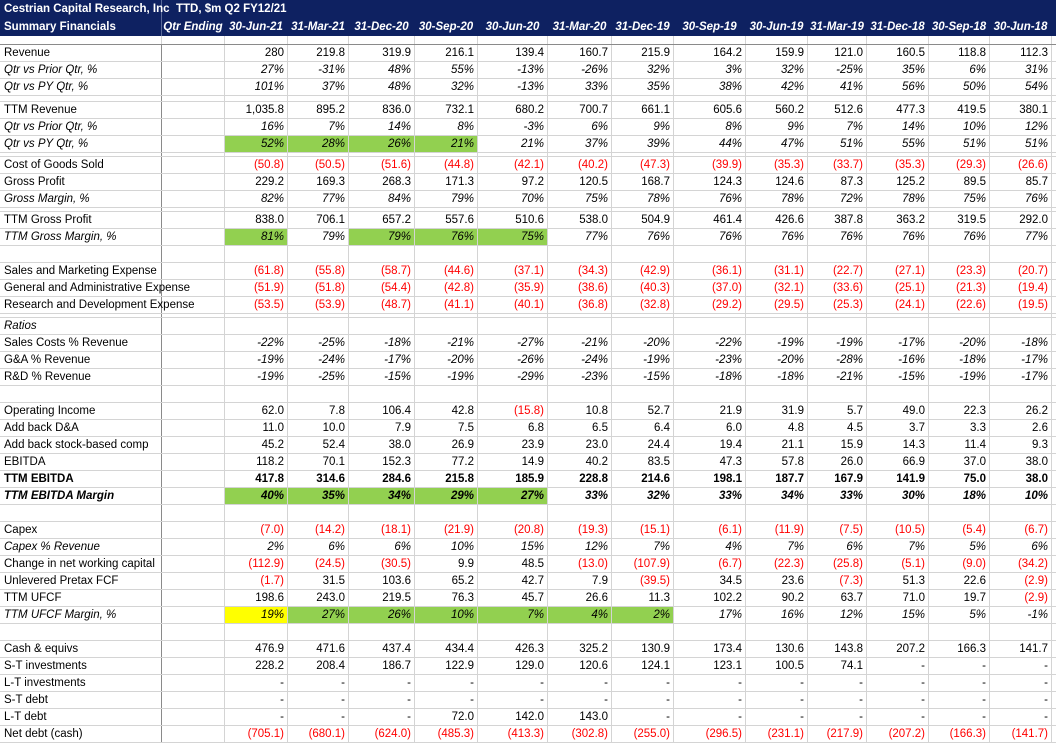 This screenshot has height=748, width=1060. I want to click on value-cell: -21%, so click(446, 343).